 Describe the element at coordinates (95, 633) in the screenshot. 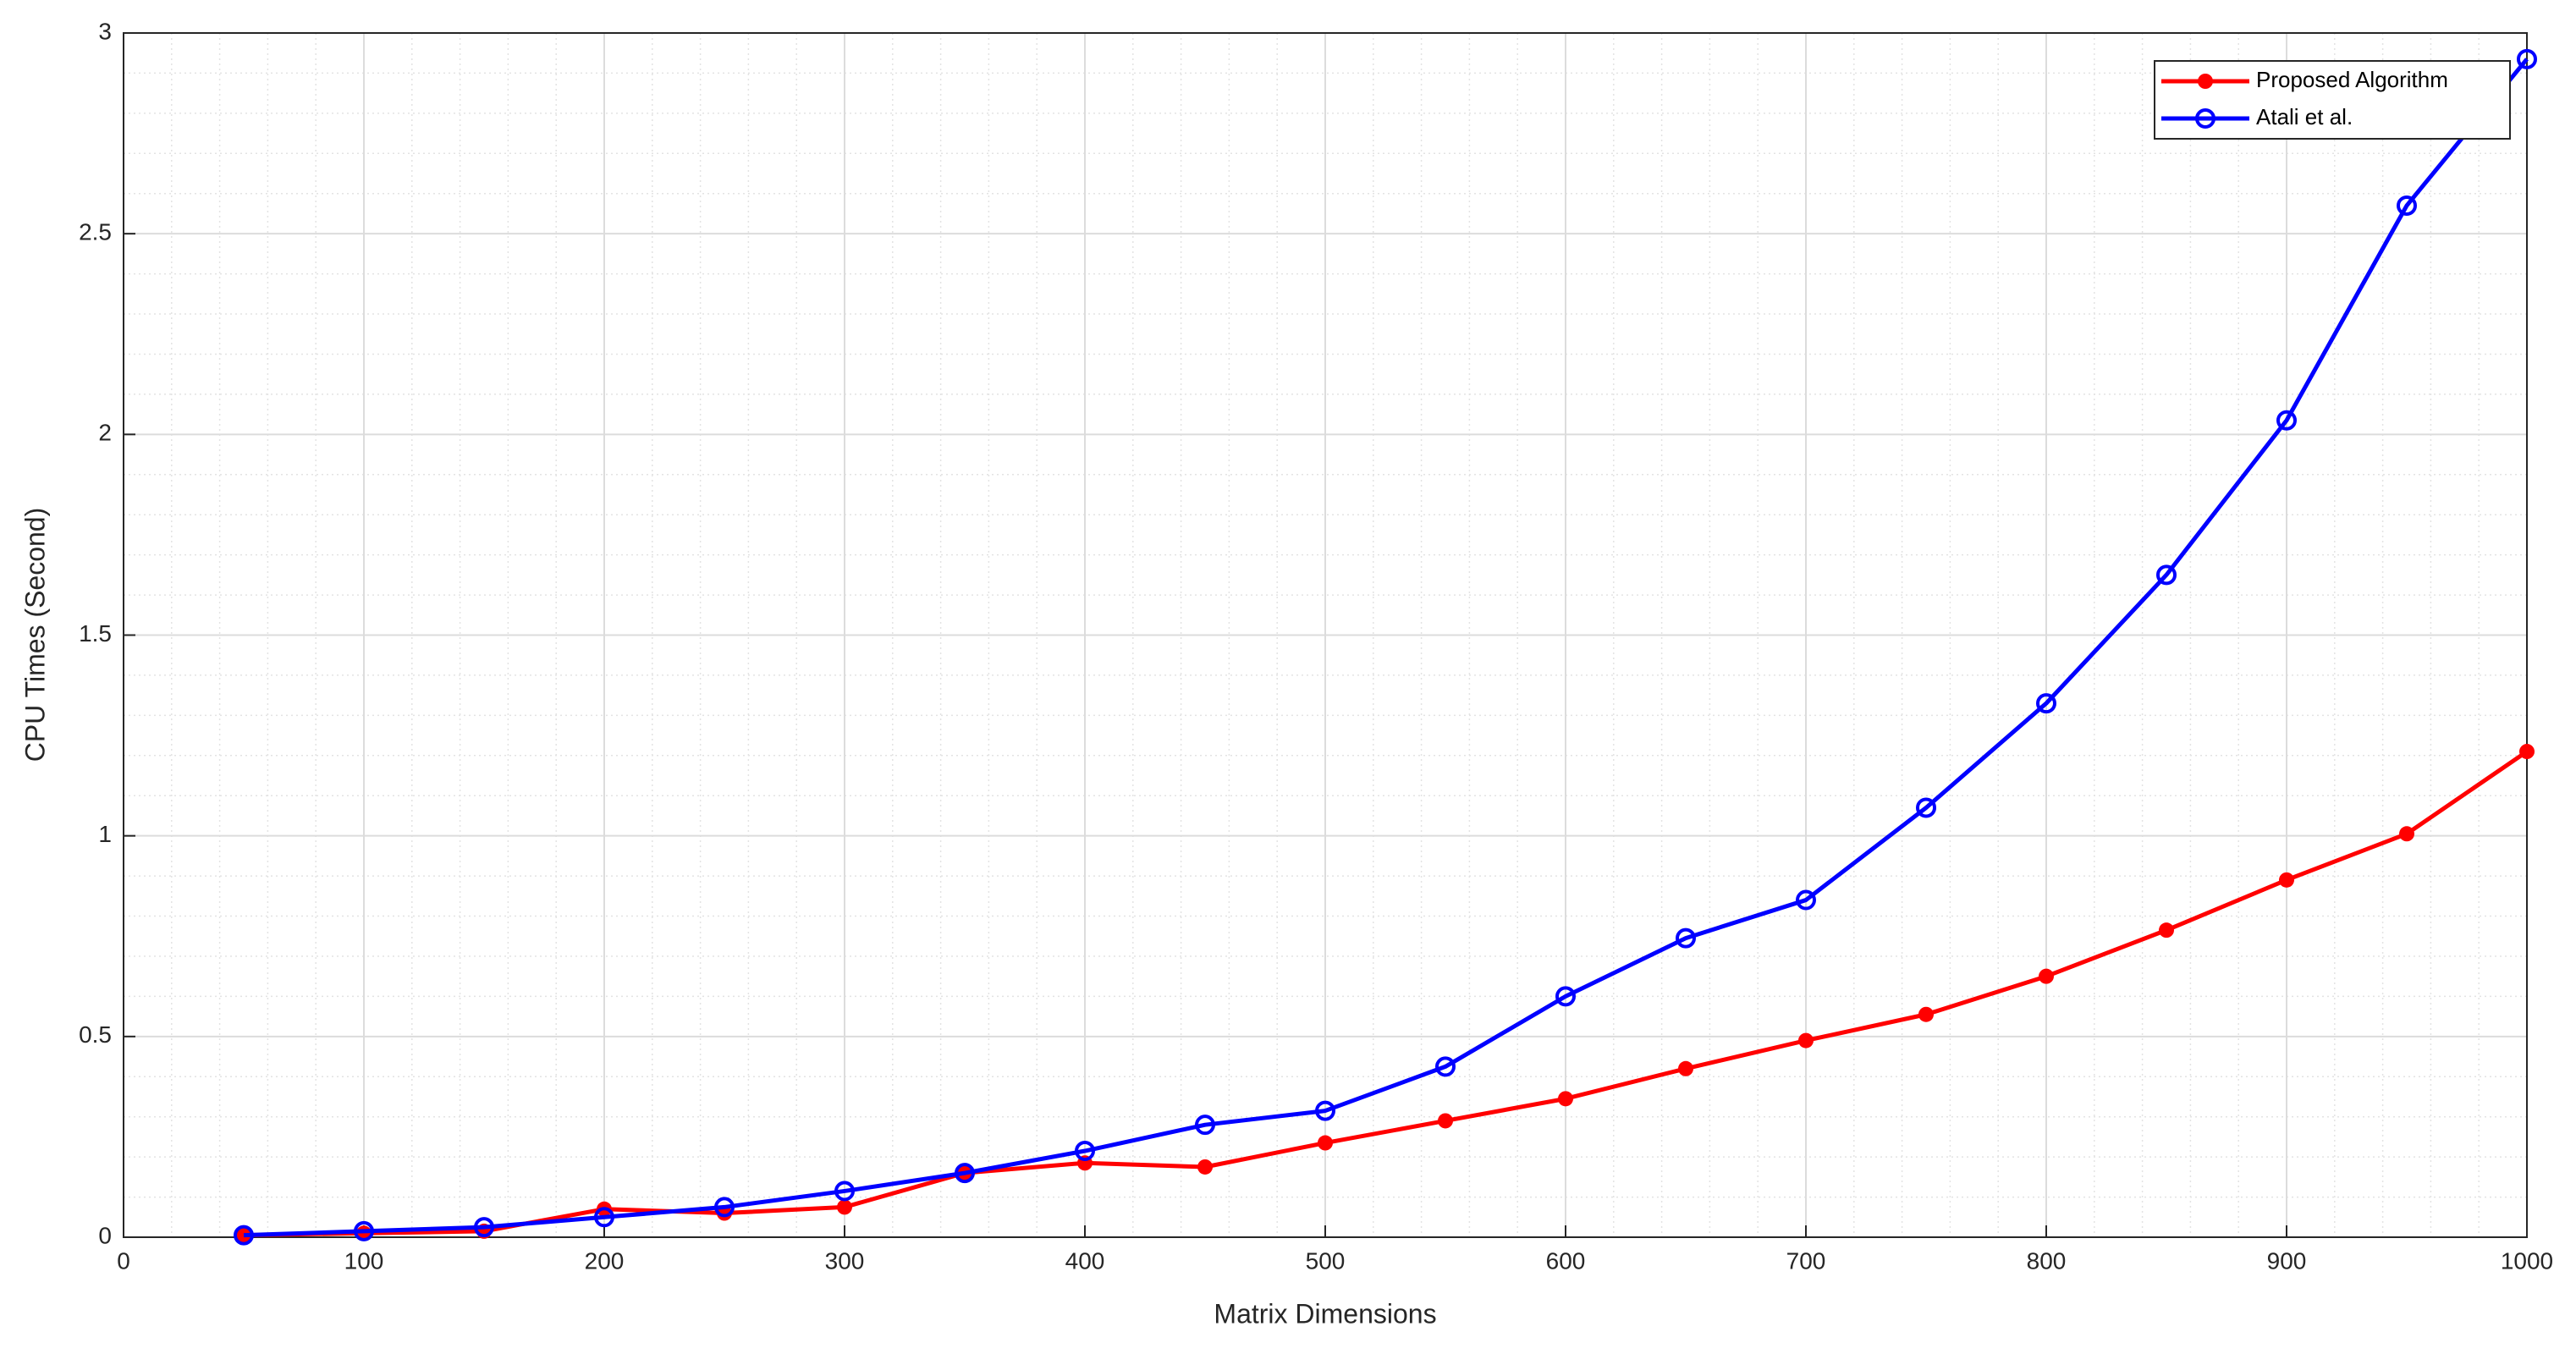

I see `y-tick-label: 1.5` at that location.